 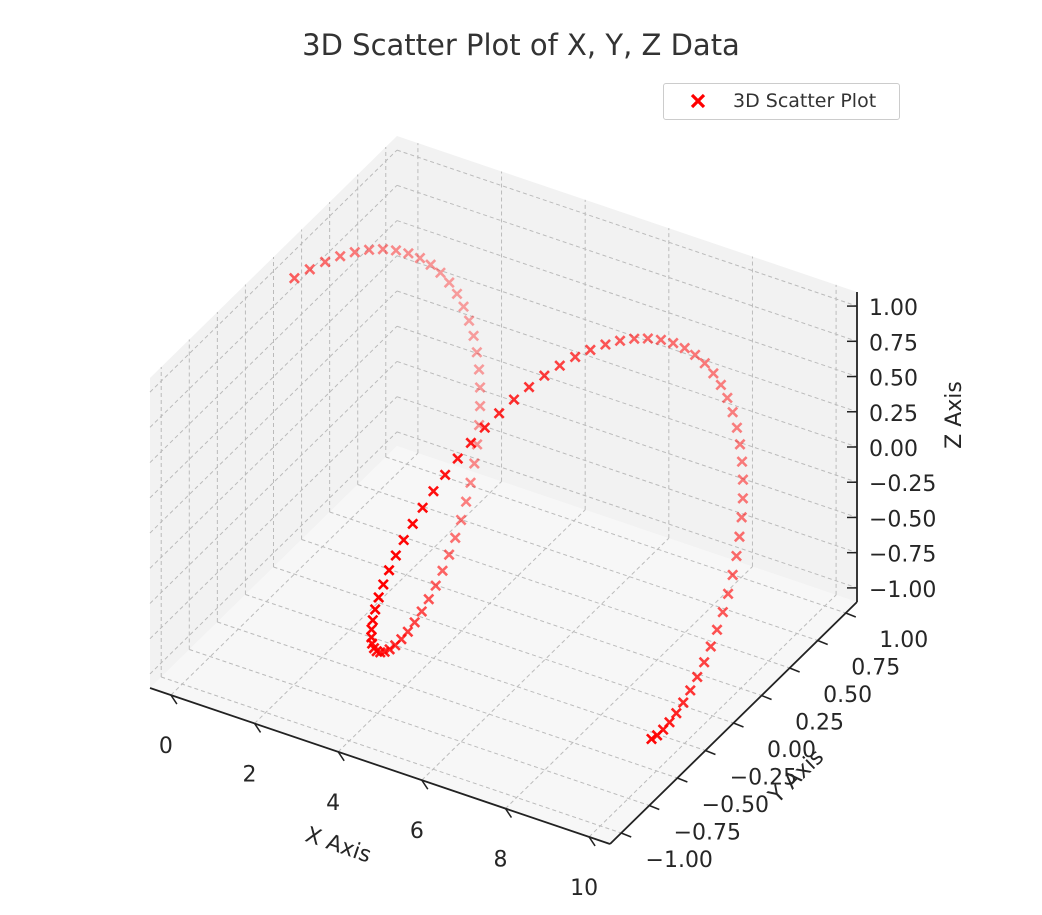 I want to click on x-tick-label: 2, so click(x=250, y=774).